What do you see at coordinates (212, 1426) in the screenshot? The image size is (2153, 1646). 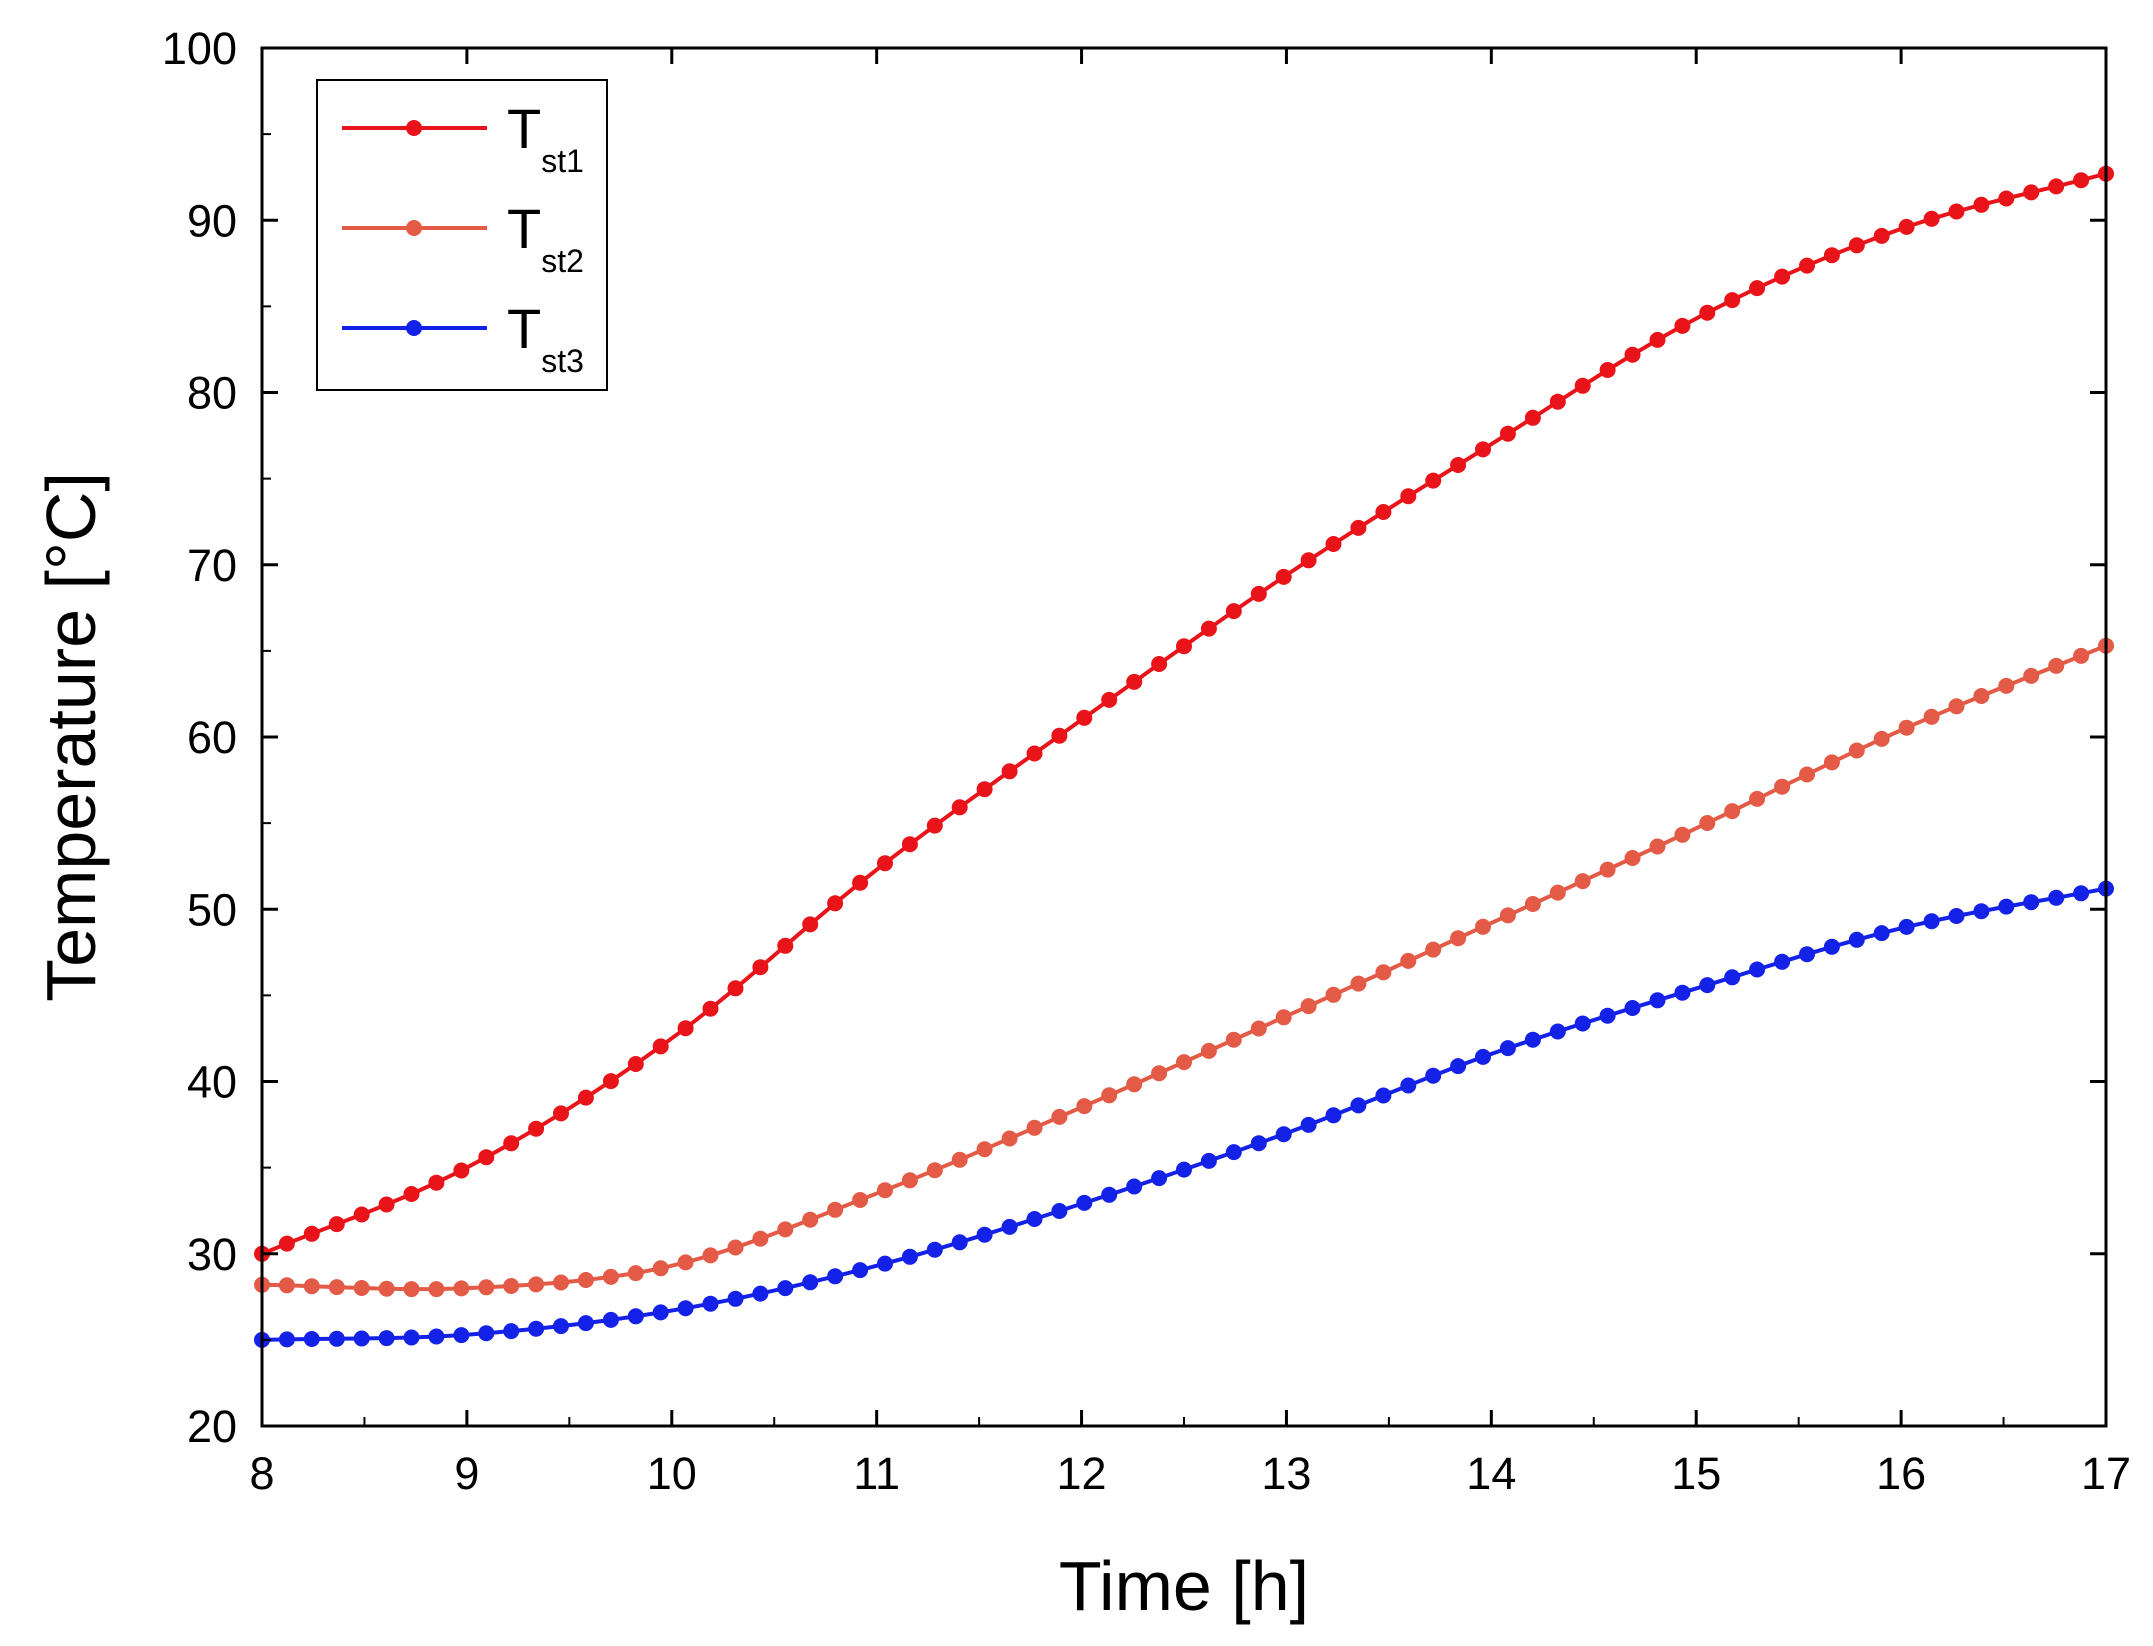 I see `y-tick-label: 20` at bounding box center [212, 1426].